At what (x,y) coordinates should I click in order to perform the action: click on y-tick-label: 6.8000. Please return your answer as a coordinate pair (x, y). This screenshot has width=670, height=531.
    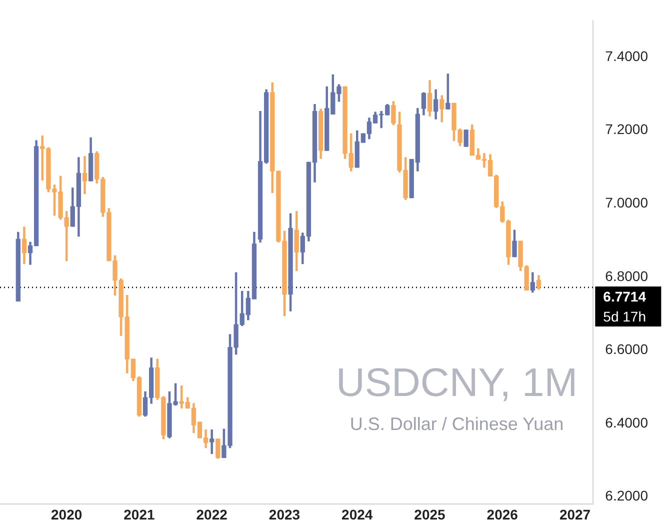
    Looking at the image, I should click on (626, 276).